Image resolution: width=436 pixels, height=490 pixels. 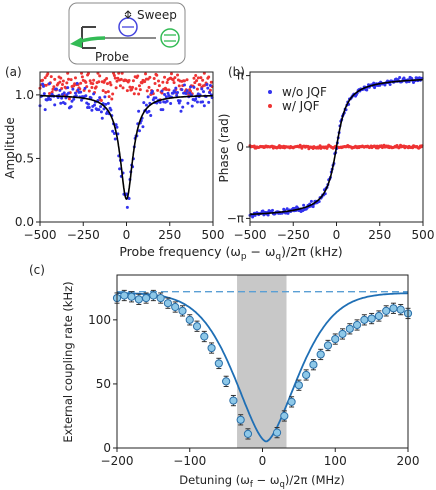 I want to click on inset-schematic: Sweep Probe, so click(x=127, y=33).